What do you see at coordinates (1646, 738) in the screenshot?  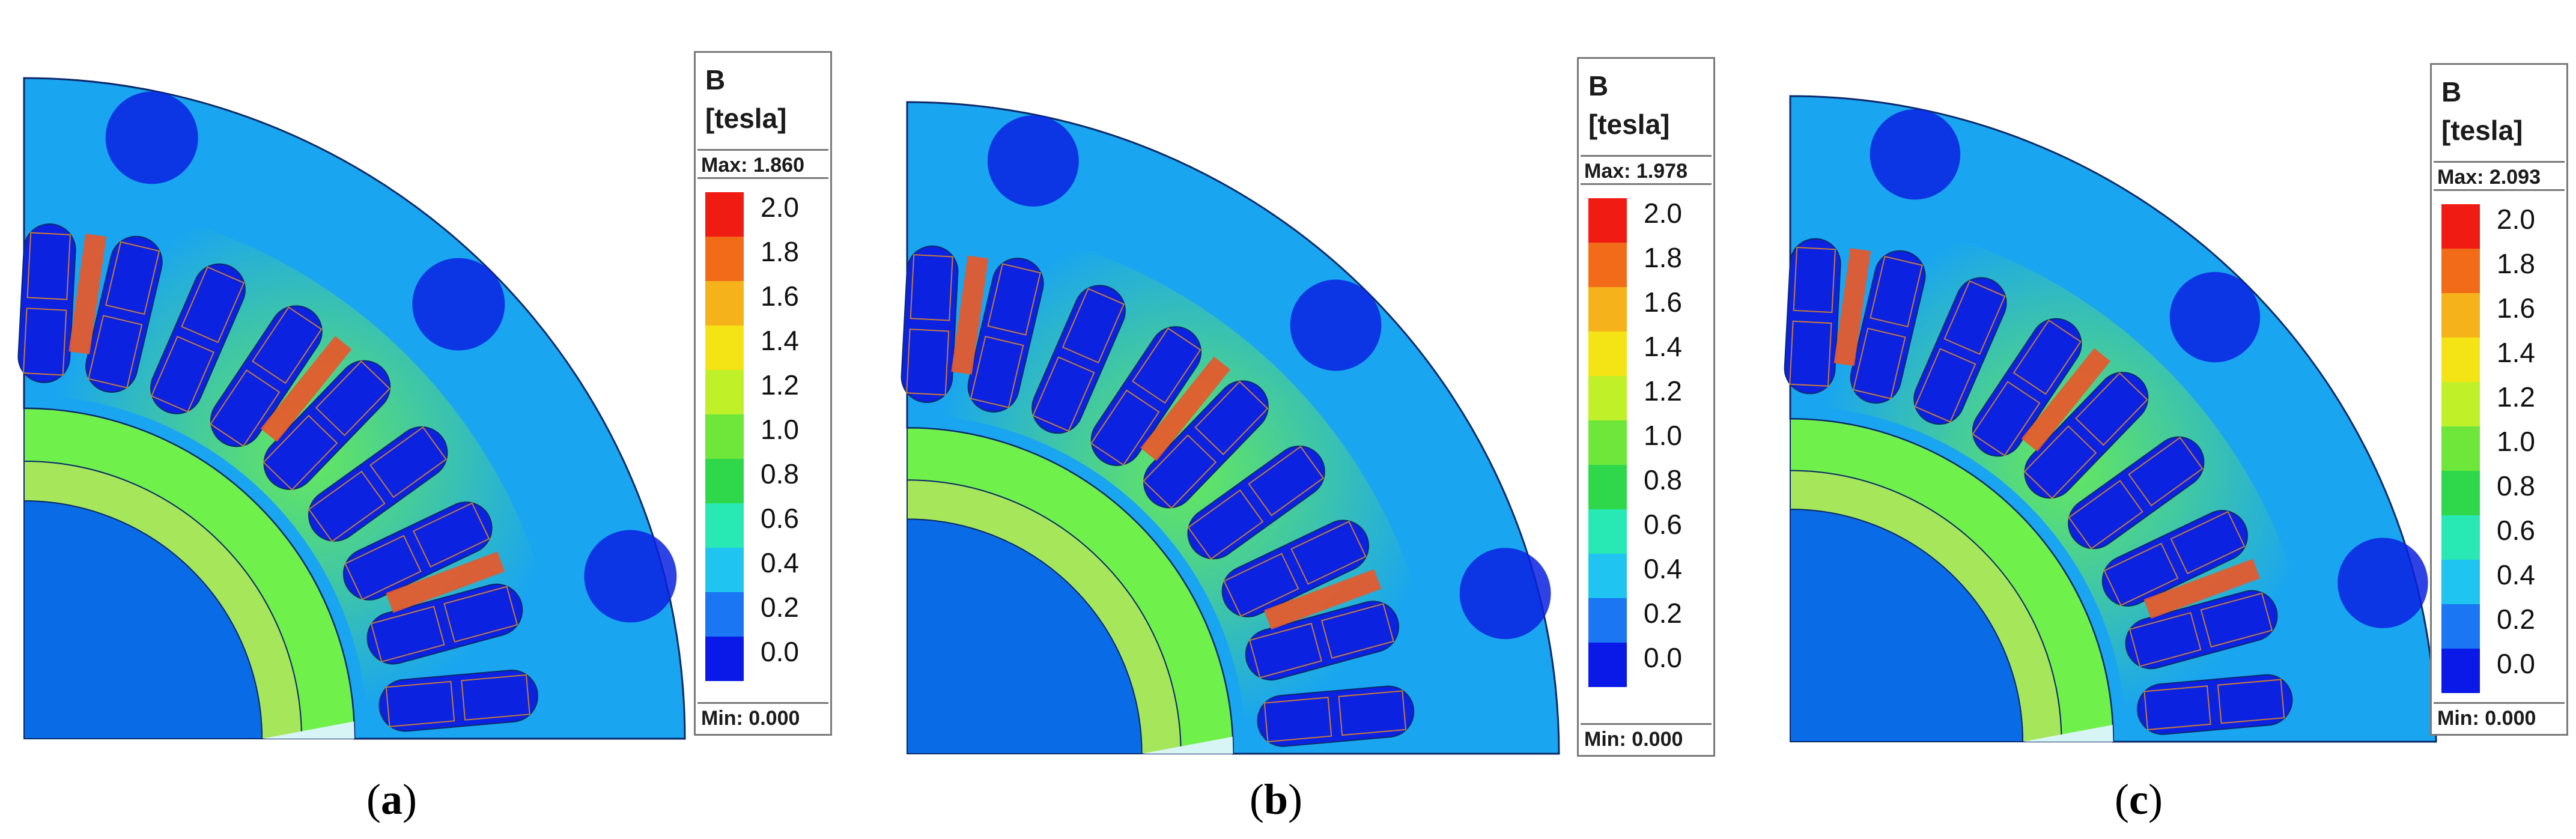 I see `legend-min-value: Min: 0.000` at bounding box center [1646, 738].